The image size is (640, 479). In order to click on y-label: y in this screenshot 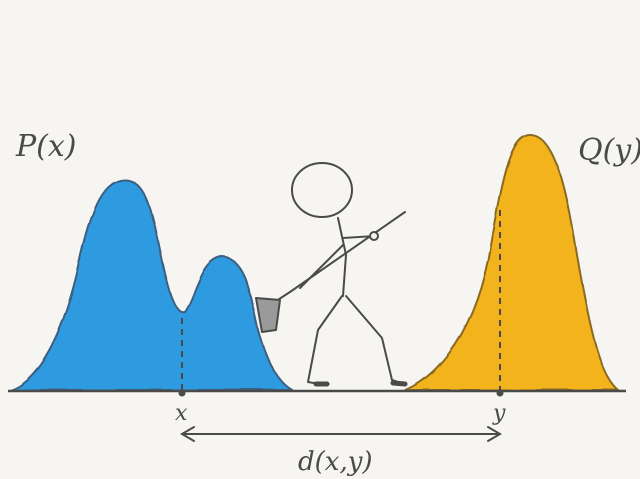, I will do `click(499, 413)`.